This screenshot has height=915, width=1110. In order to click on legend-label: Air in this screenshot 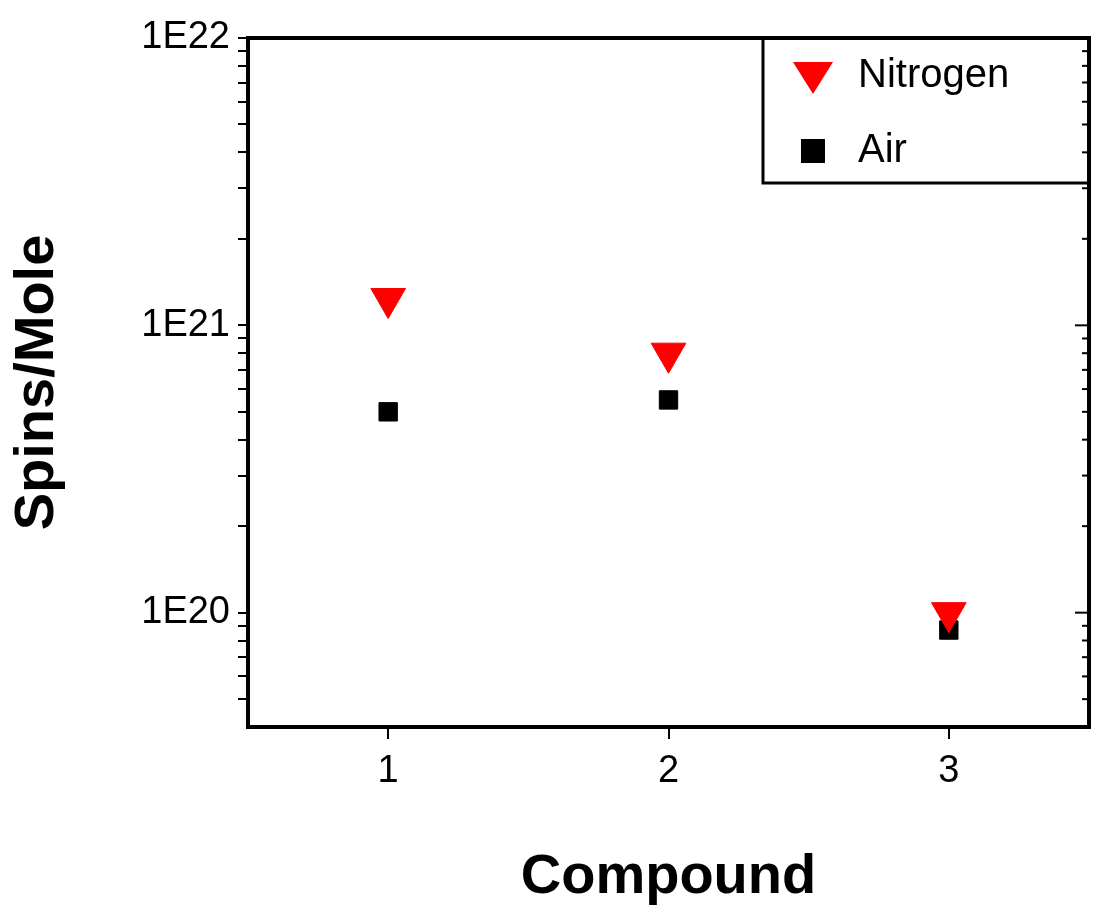, I will do `click(882, 148)`.